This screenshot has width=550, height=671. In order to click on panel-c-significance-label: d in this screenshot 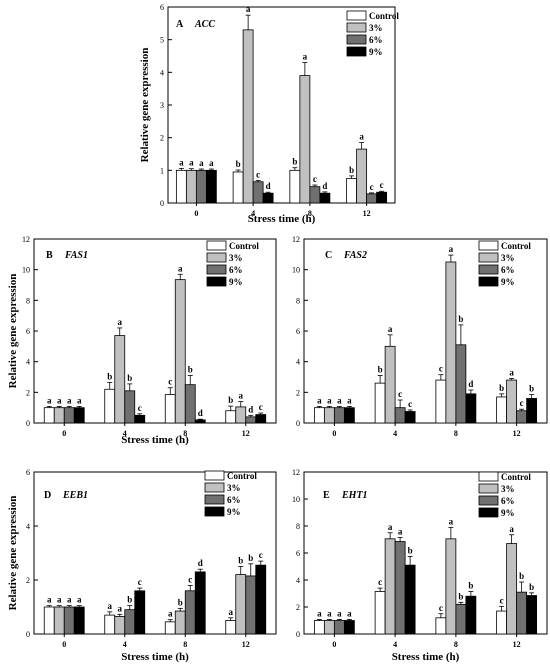, I will do `click(470, 384)`.